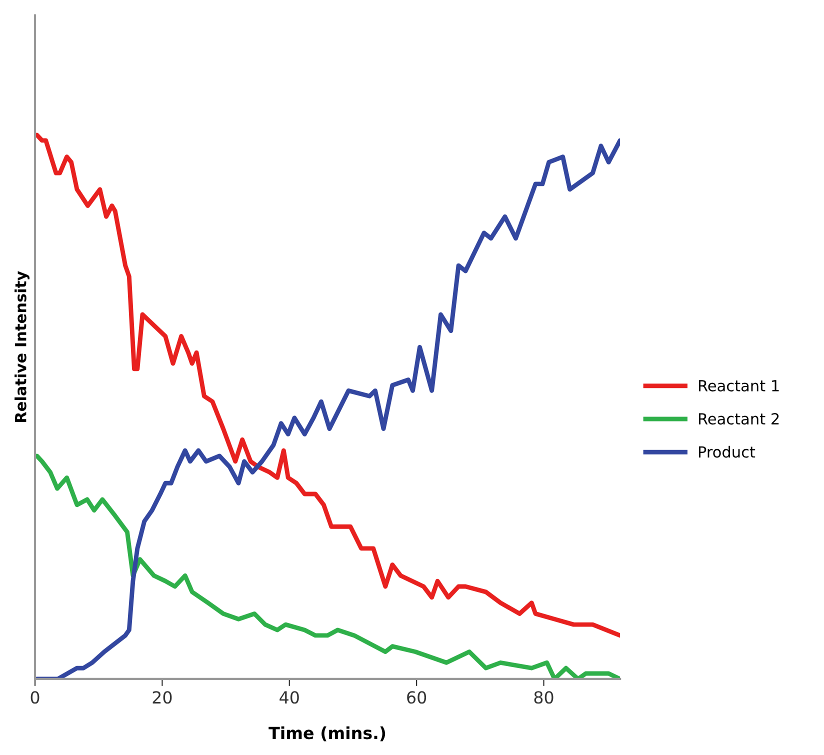  What do you see at coordinates (738, 419) in the screenshot?
I see `legend-label: Reactant 2` at bounding box center [738, 419].